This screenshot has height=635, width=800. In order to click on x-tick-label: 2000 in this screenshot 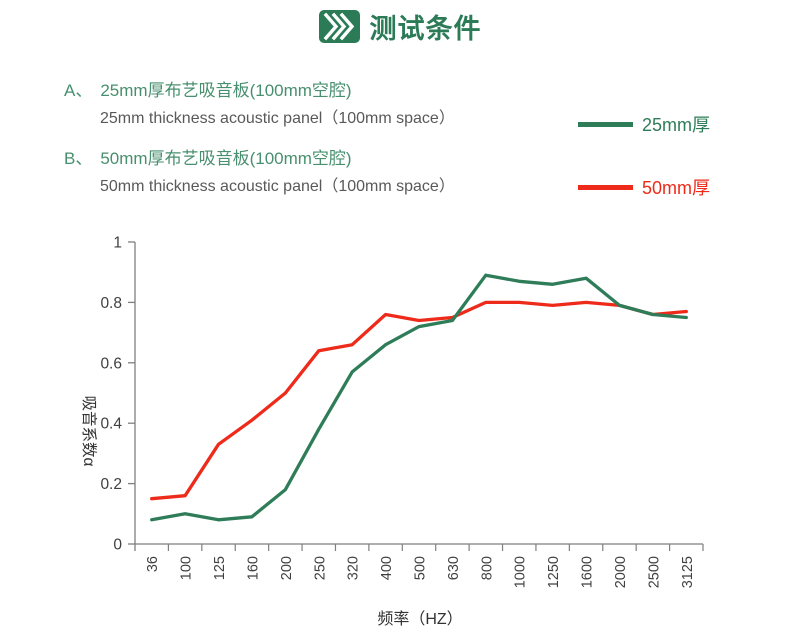, I will do `click(621, 572)`.